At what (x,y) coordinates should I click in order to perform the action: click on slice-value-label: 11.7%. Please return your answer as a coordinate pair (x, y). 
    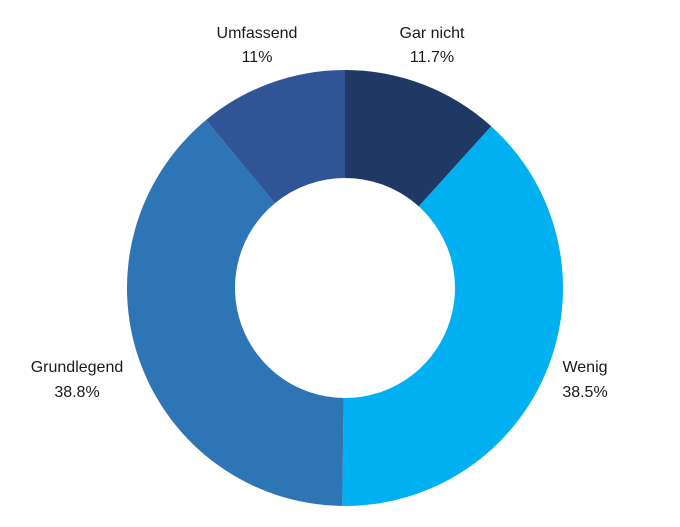
    Looking at the image, I should click on (432, 57).